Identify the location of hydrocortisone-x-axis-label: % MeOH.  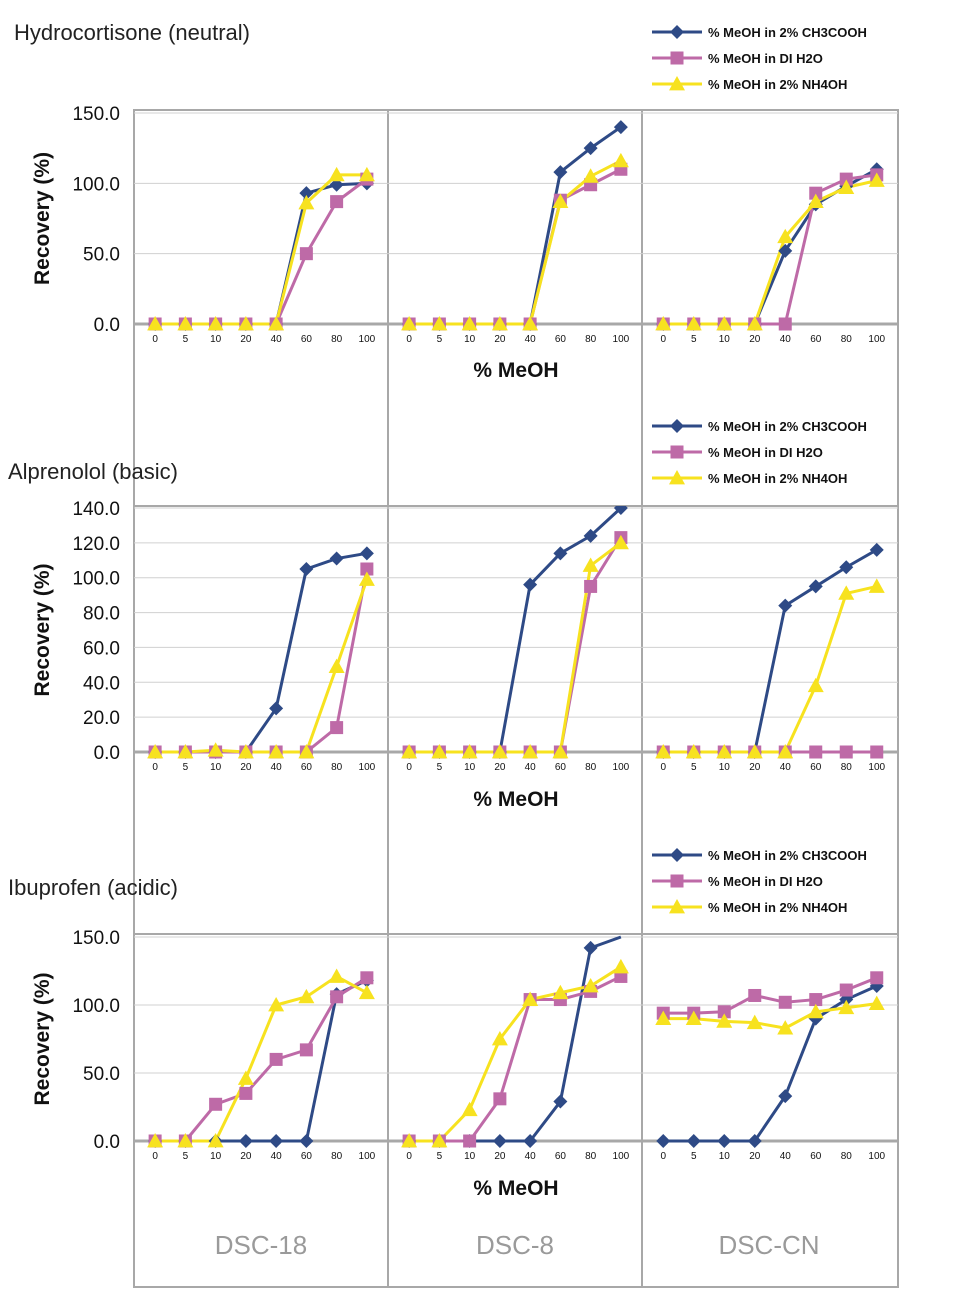
(515, 370).